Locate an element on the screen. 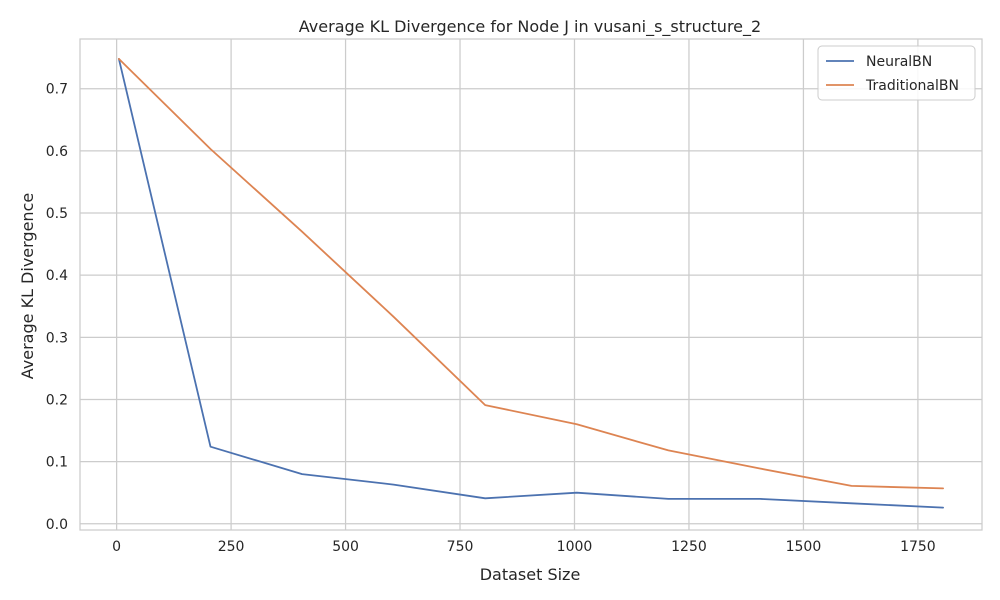  legend-label: TraditionalBN is located at coordinates (912, 86).